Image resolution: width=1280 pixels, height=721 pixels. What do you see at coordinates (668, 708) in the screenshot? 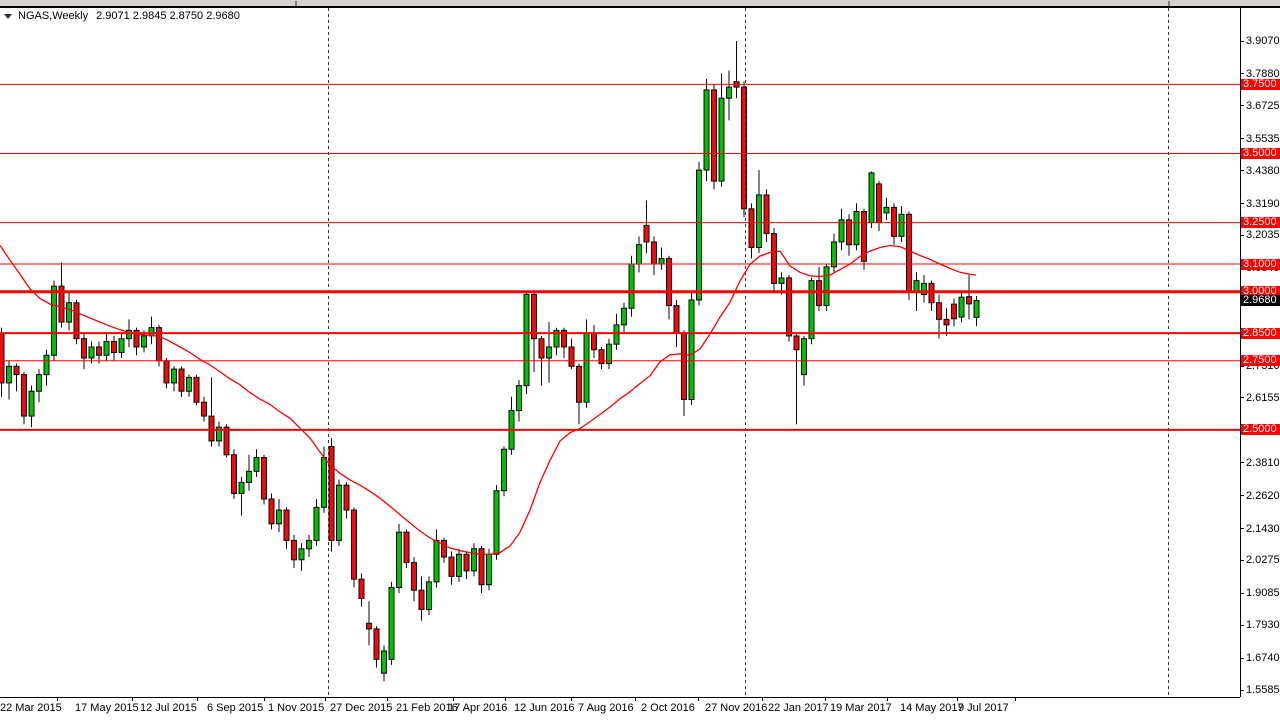
I see `date-tick-label: 2 Oct 2016` at bounding box center [668, 708].